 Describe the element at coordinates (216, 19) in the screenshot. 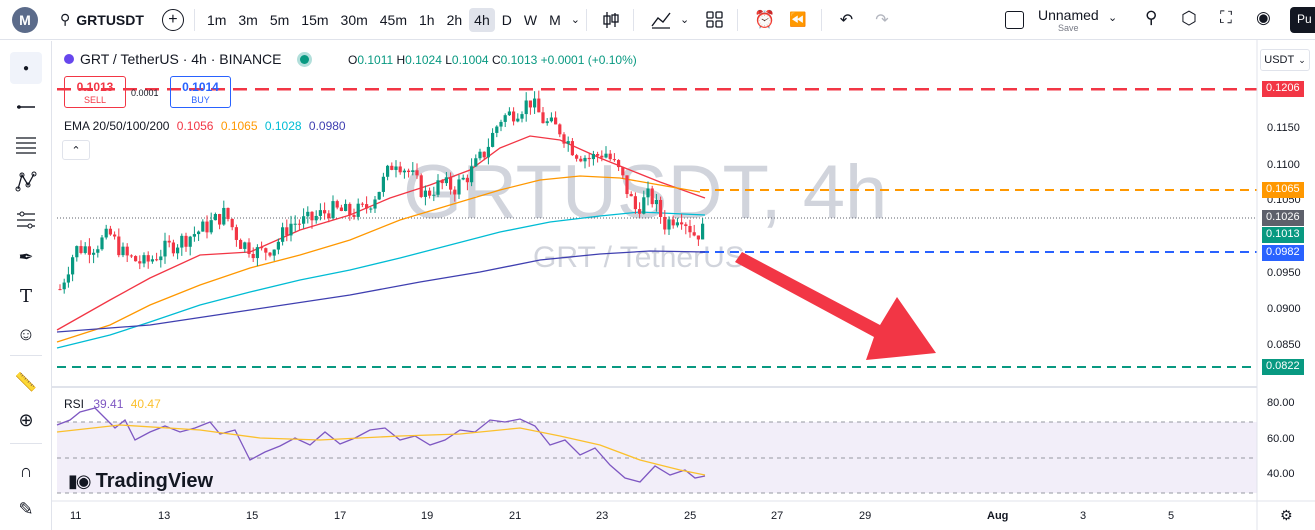

I see `interval-1m: 1m` at that location.